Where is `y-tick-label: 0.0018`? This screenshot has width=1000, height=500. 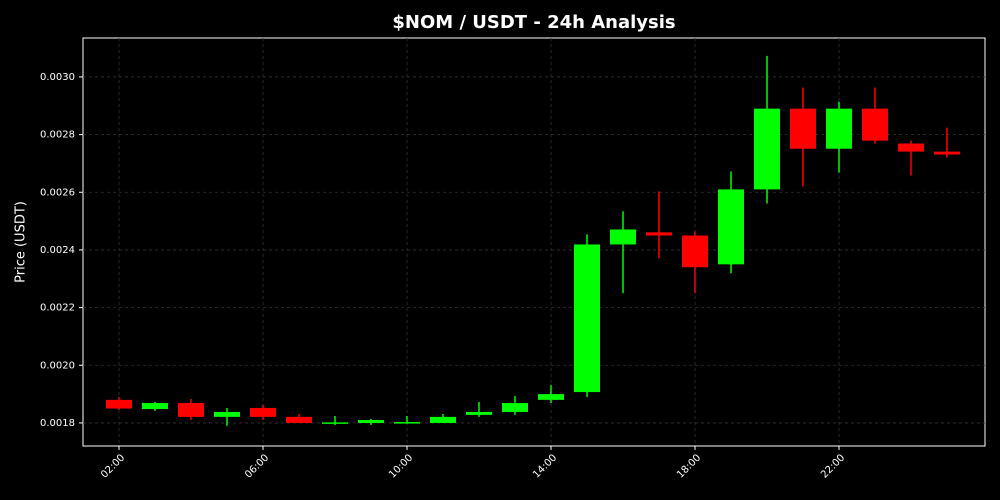
y-tick-label: 0.0018 is located at coordinates (57, 423).